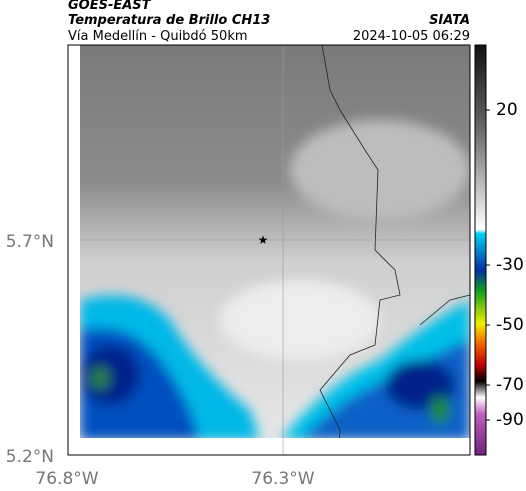 This screenshot has width=526, height=491. I want to click on location-star: ★, so click(263, 240).